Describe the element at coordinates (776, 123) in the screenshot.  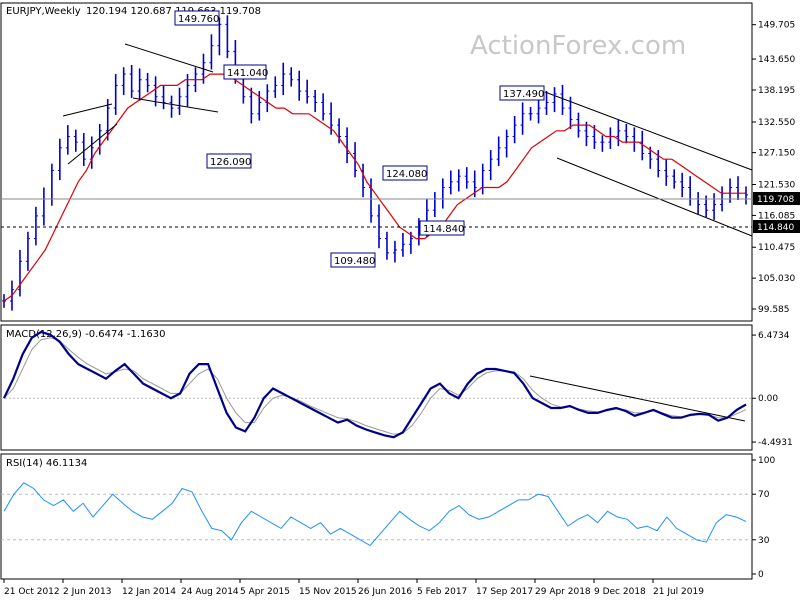
I see `price-y-tick-label: 132.550` at that location.